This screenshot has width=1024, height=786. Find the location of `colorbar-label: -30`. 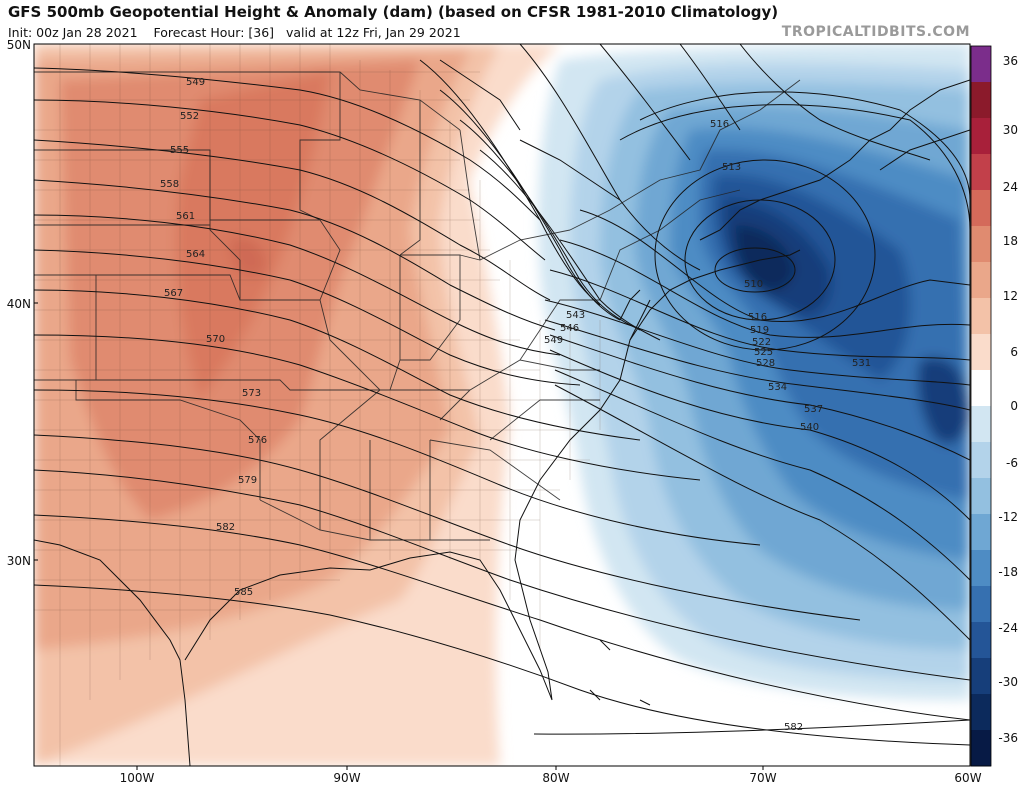

colorbar-label: -30 is located at coordinates (1008, 682).